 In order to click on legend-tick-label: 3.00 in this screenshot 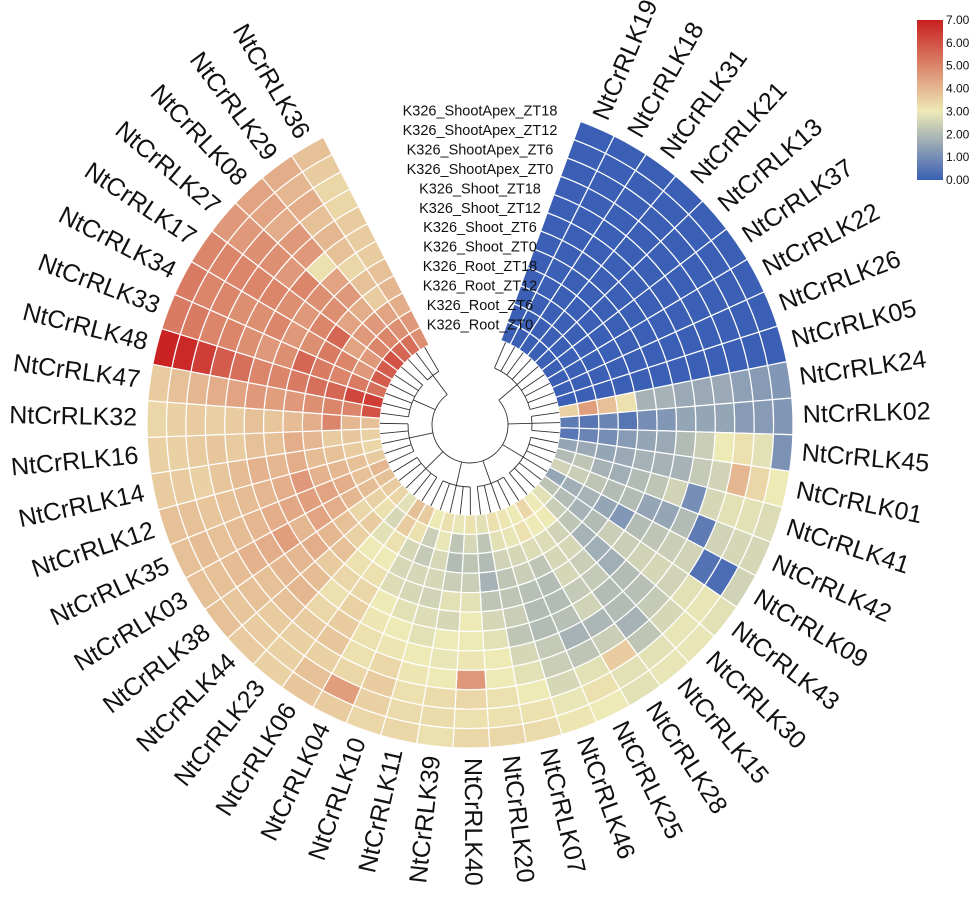, I will do `click(958, 111)`.